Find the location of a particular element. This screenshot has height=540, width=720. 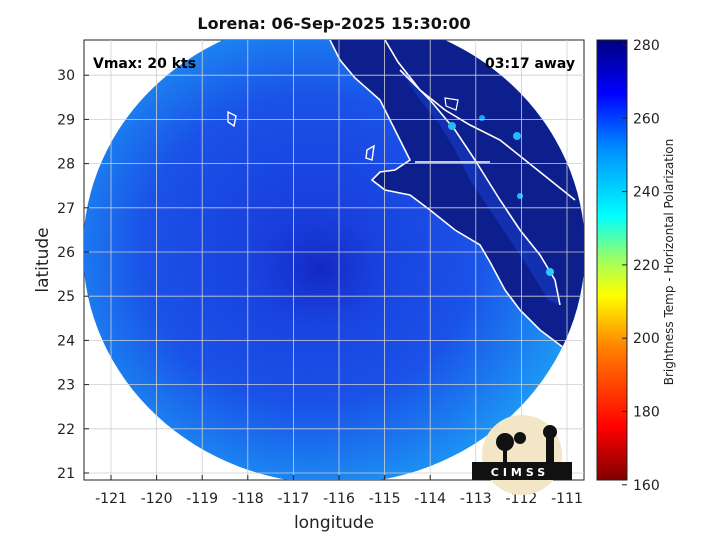

x-axis-label: longitude is located at coordinates (334, 523).